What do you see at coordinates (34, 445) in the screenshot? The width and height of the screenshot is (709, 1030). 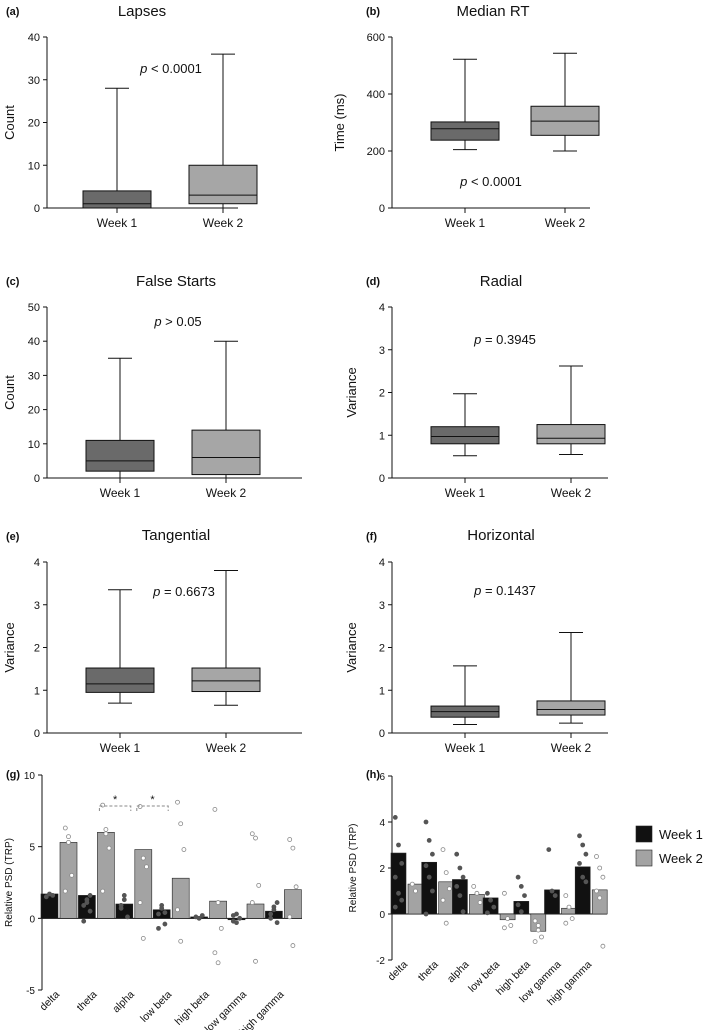 I see `y-tick-label: 10` at bounding box center [34, 445].